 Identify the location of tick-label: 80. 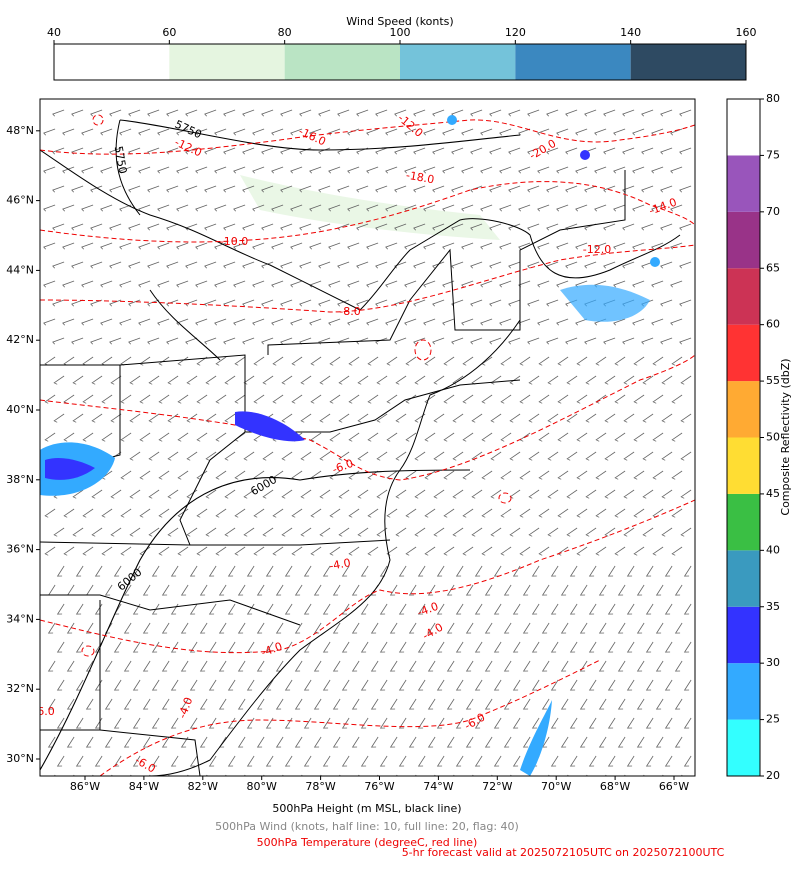
(285, 32).